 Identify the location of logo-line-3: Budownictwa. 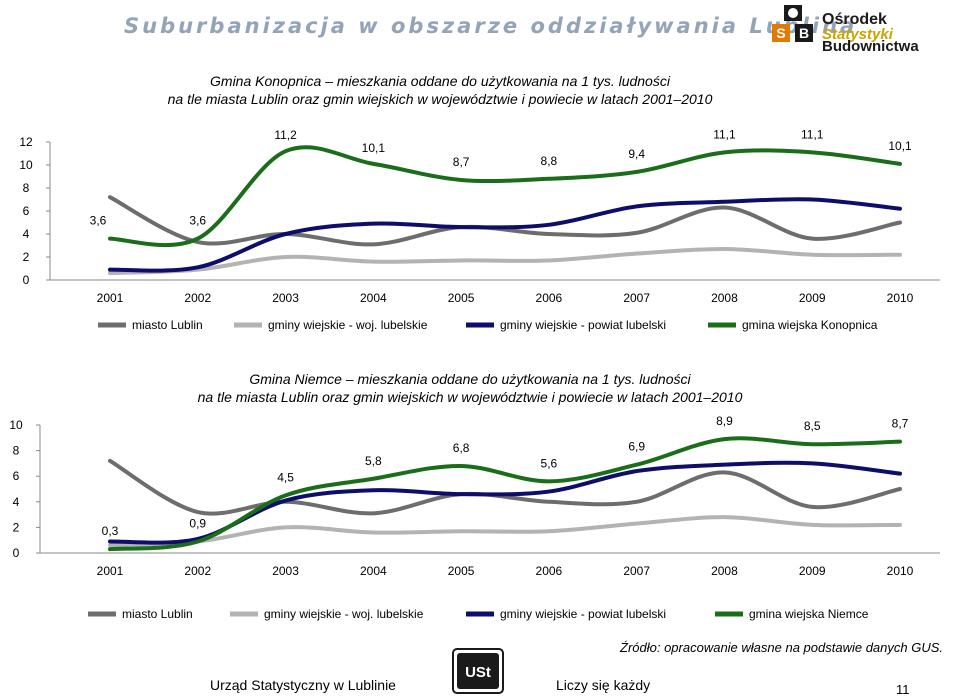
(870, 46).